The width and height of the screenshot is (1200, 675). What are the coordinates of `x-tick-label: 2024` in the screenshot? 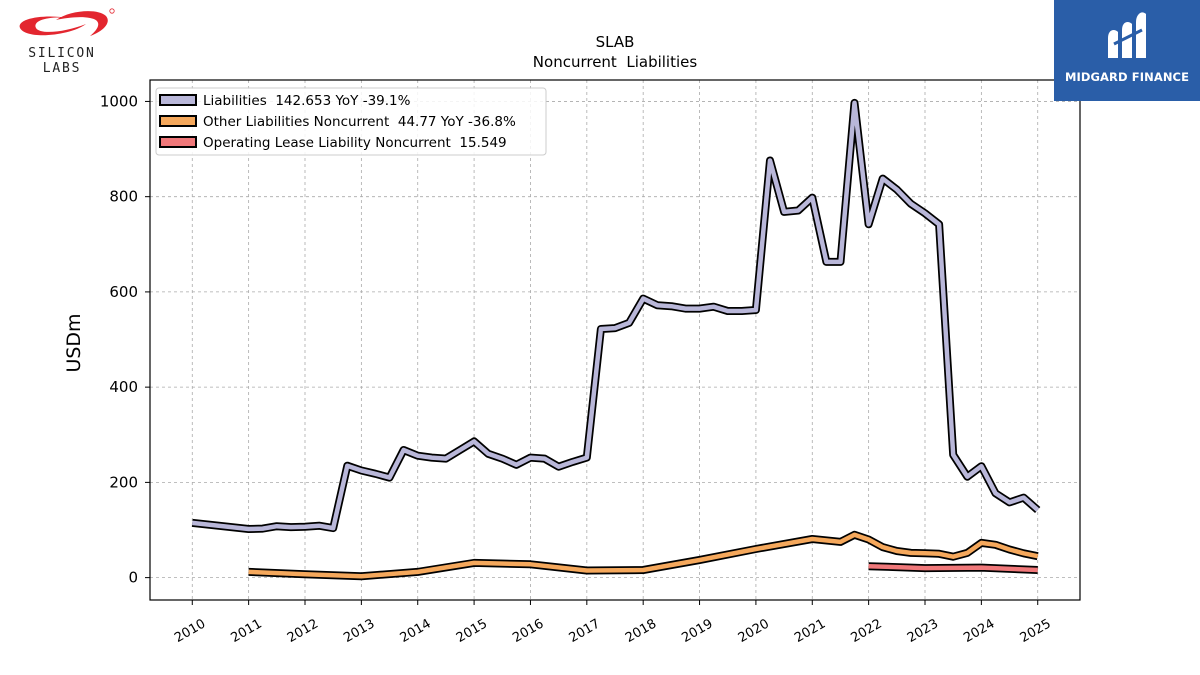 It's located at (979, 631).